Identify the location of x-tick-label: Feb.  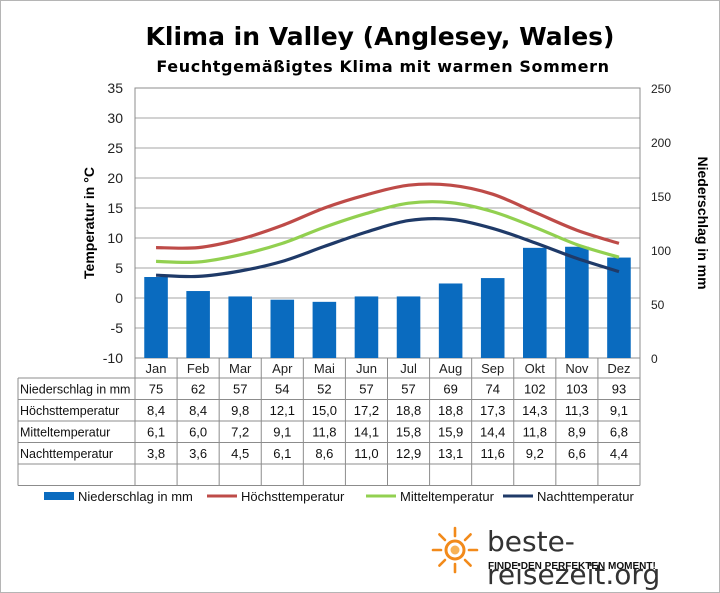
(198, 368).